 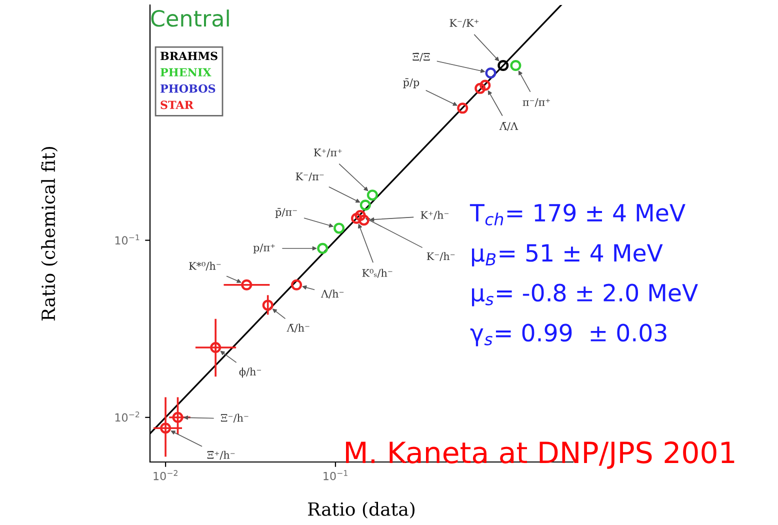 I want to click on annotation: γ$_{s}$= 0.99 ± 0.03, so click(x=568, y=335).